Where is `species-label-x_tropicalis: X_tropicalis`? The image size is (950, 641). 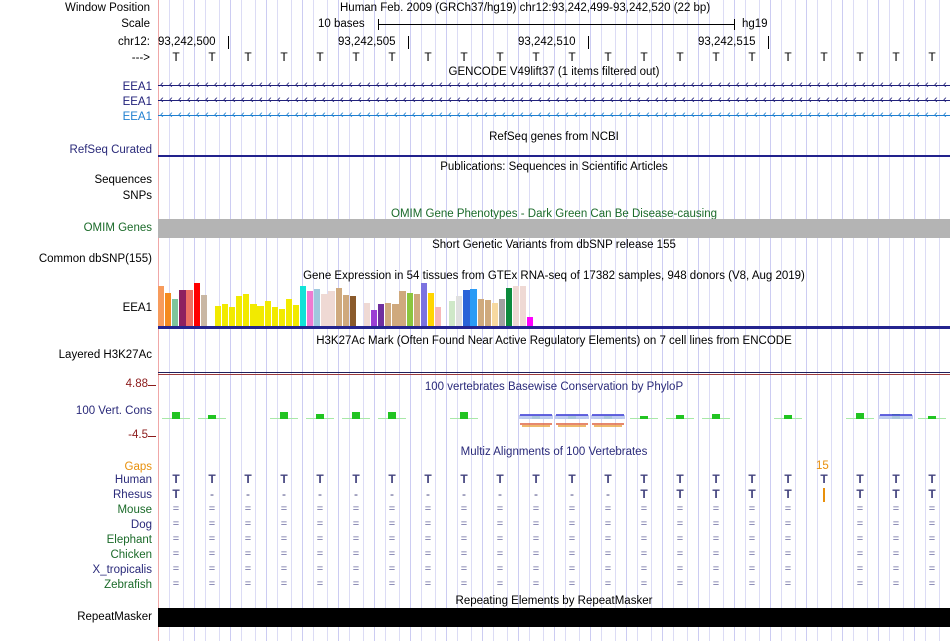 species-label-x_tropicalis: X_tropicalis is located at coordinates (122, 570).